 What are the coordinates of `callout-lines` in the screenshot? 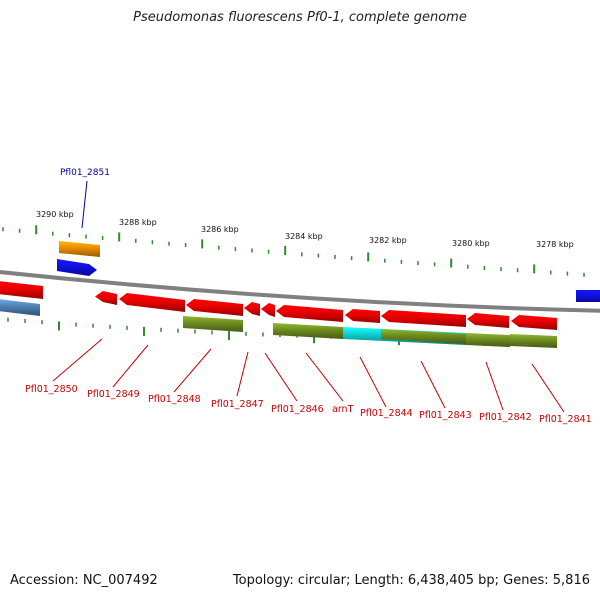 It's located at (308, 375).